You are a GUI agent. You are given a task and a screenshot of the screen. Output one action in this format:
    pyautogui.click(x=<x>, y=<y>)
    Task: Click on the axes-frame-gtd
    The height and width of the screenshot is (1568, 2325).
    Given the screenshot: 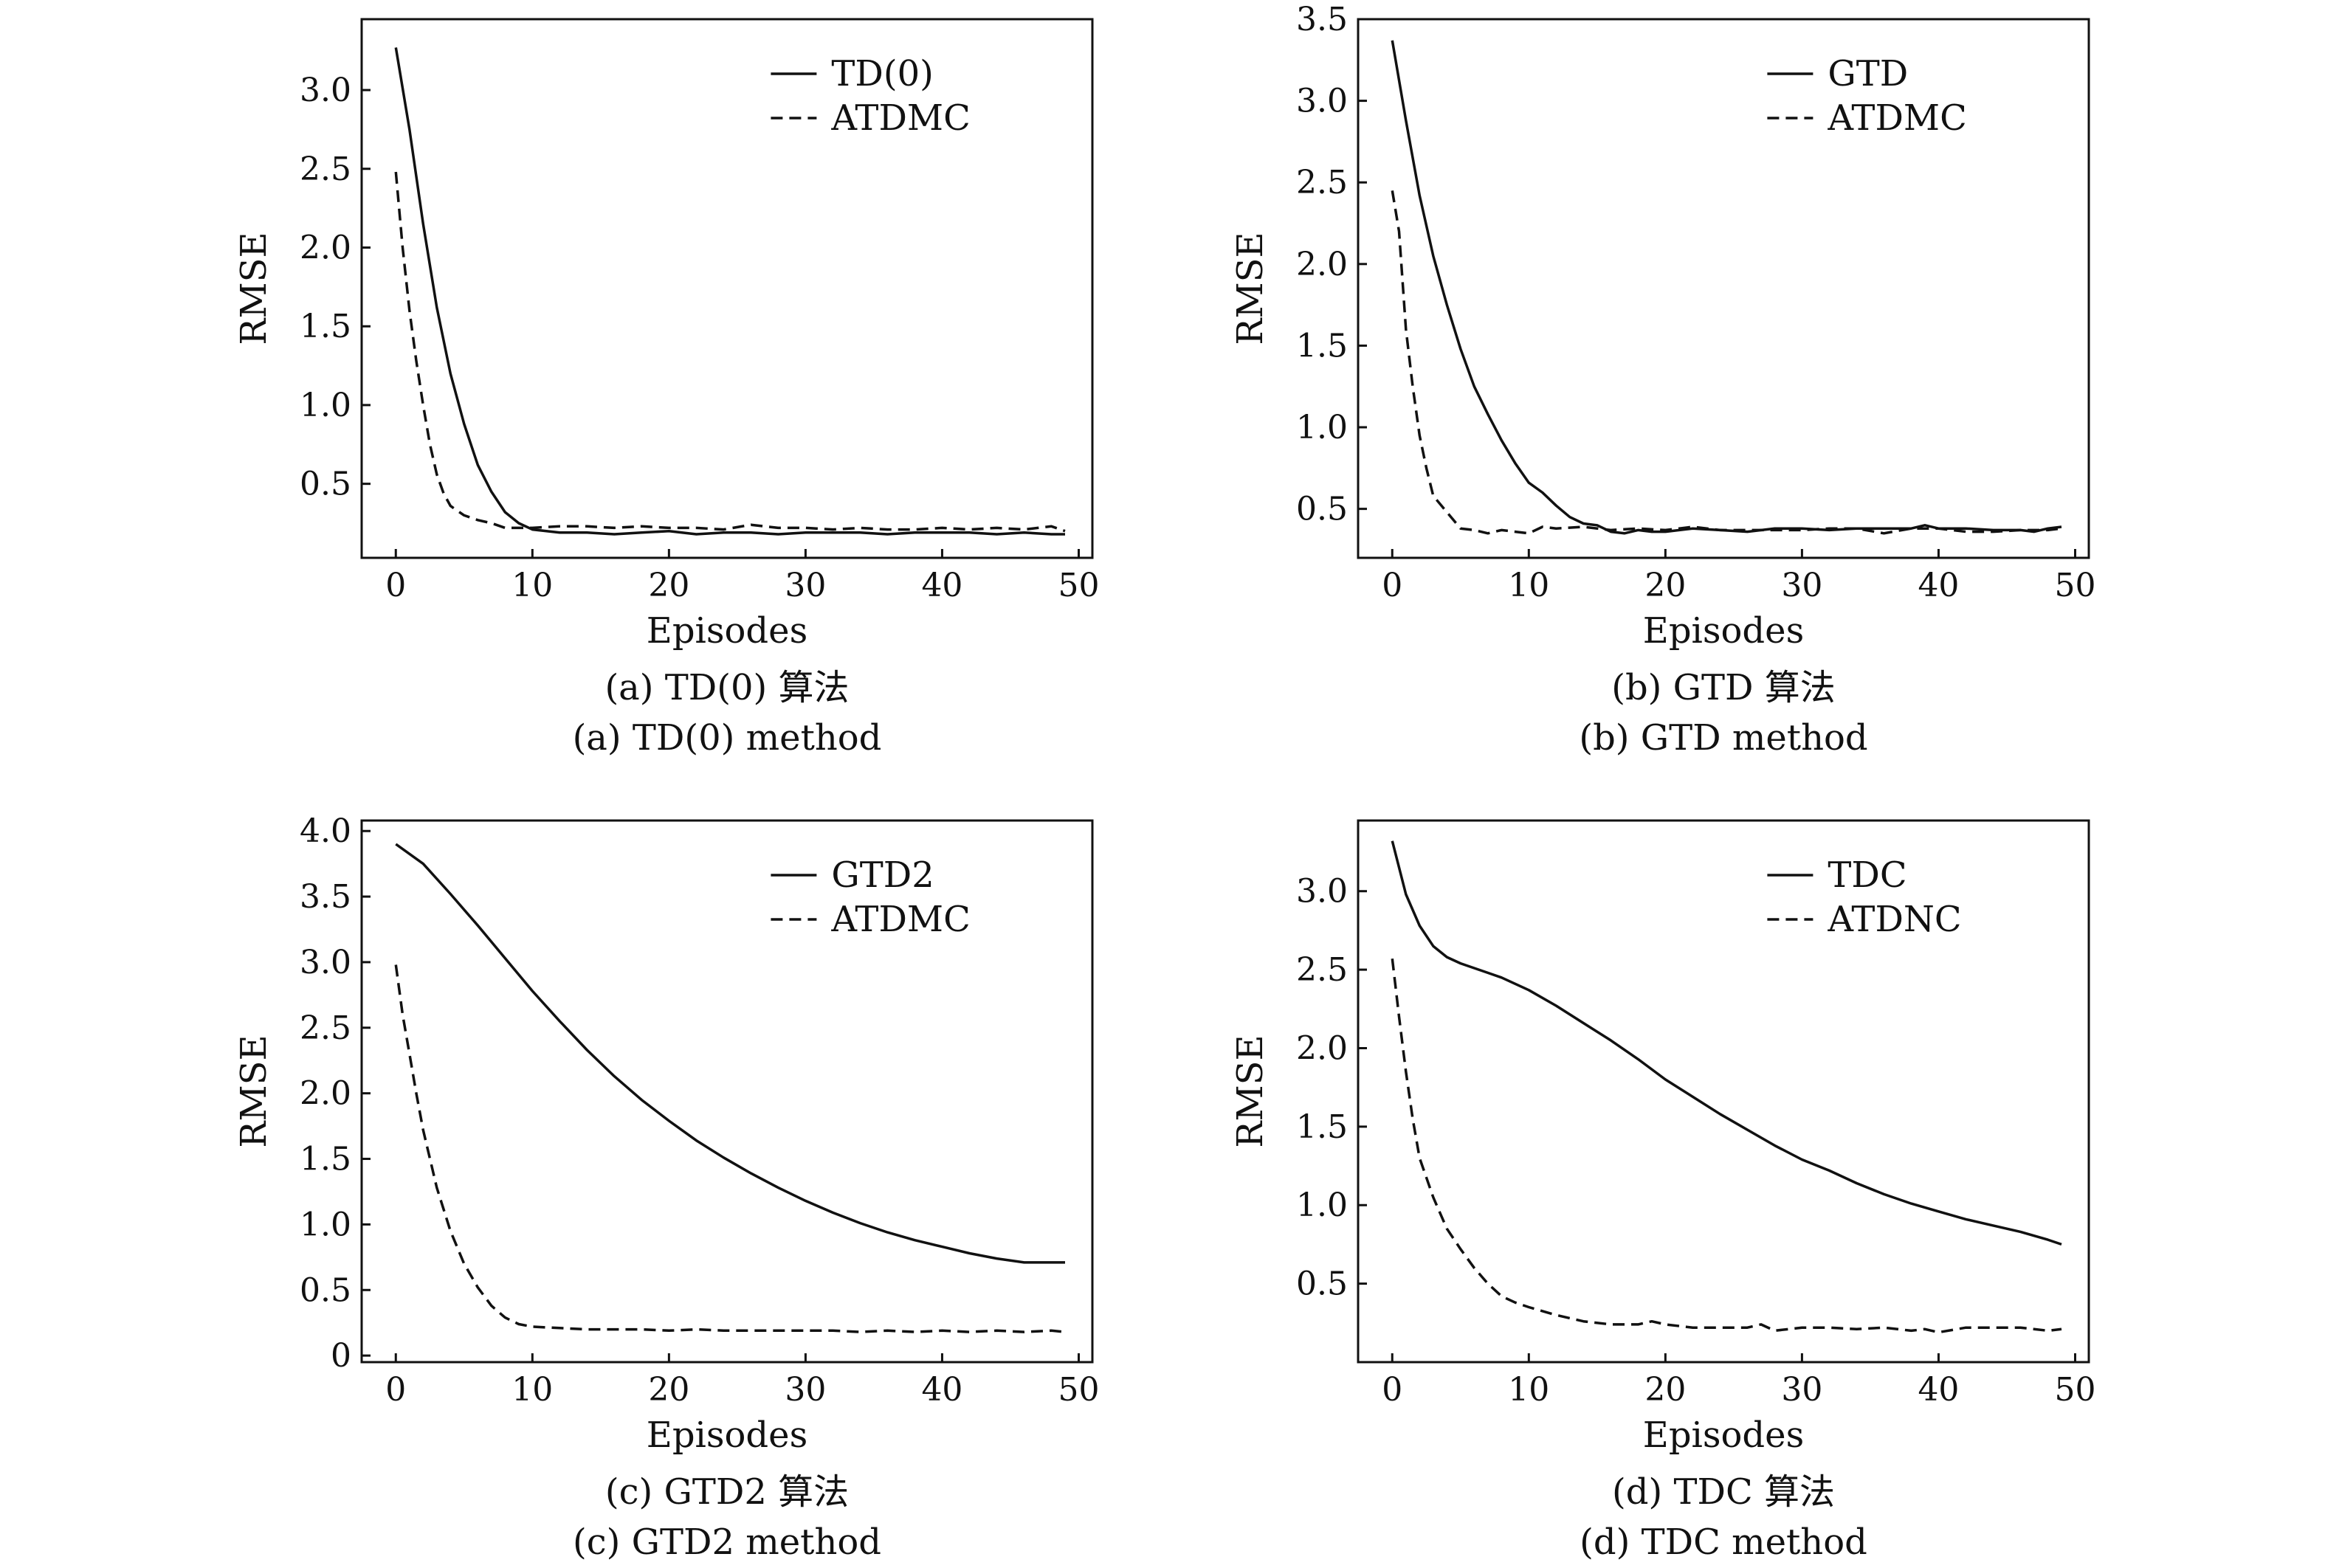 What is the action you would take?
    pyautogui.click(x=1723, y=288)
    